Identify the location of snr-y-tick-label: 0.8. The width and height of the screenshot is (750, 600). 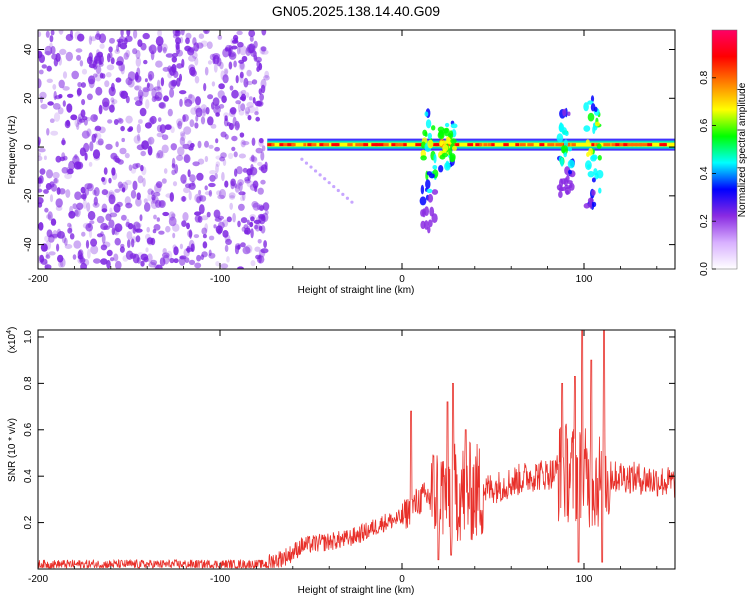
(28, 383).